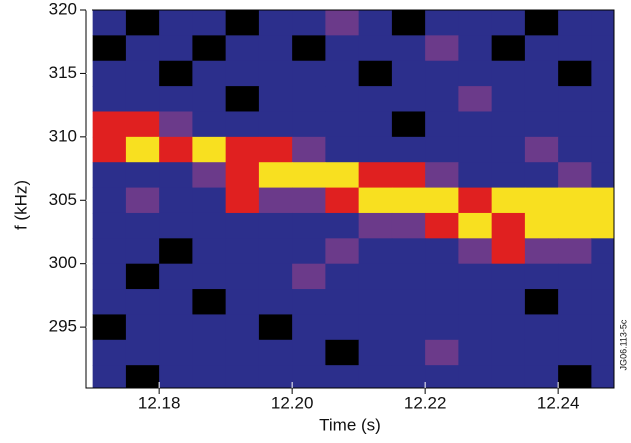 The width and height of the screenshot is (631, 443). Describe the element at coordinates (159, 402) in the screenshot. I see `x-tick-label: 12.18` at that location.